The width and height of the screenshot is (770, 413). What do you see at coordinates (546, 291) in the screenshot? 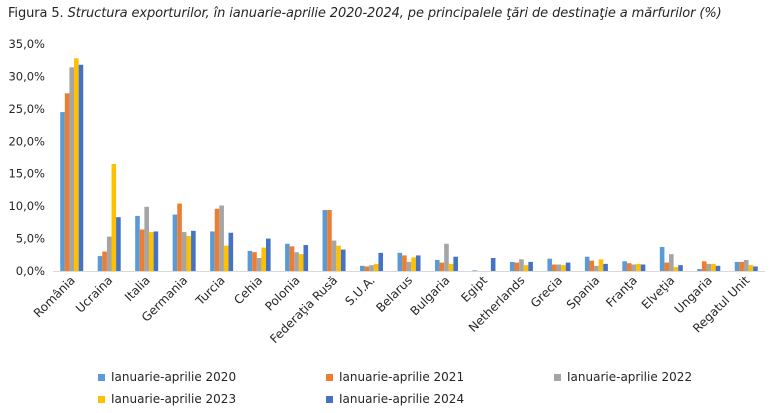
I see `x-tick-label: Grecia` at bounding box center [546, 291].